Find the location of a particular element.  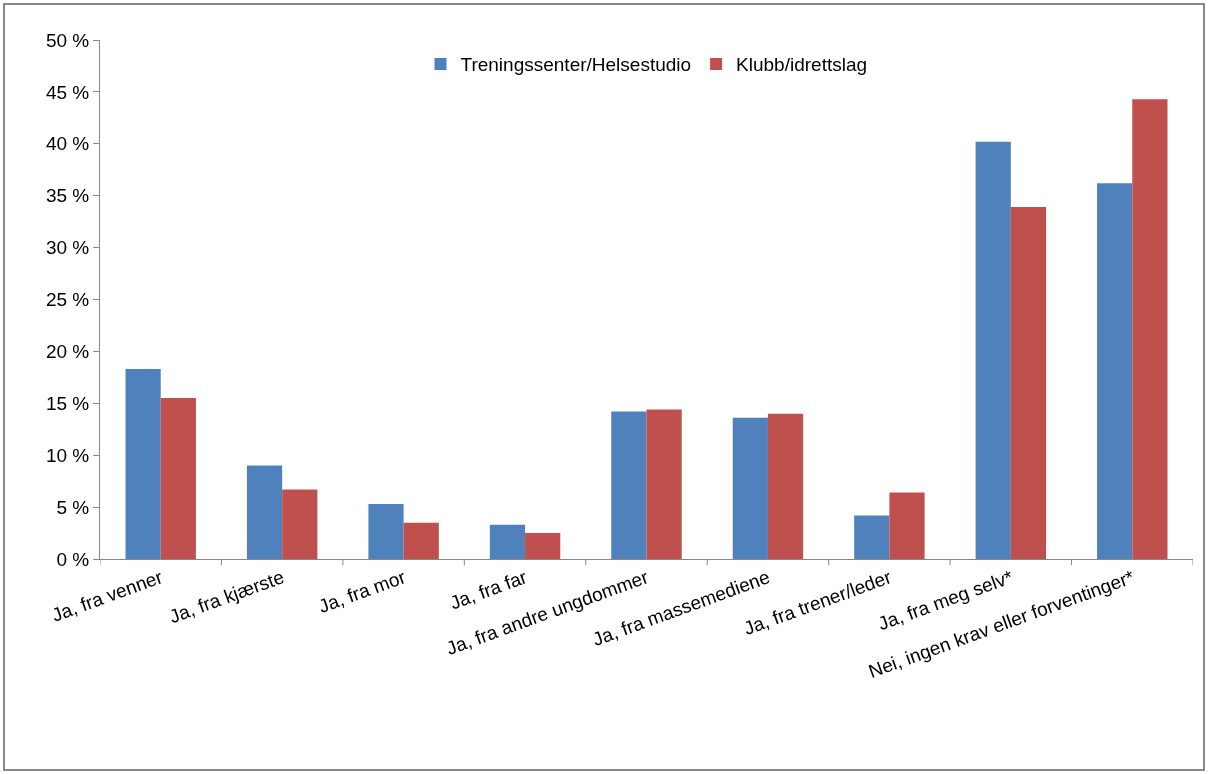

y-tick-label: 10 % is located at coordinates (67, 455).